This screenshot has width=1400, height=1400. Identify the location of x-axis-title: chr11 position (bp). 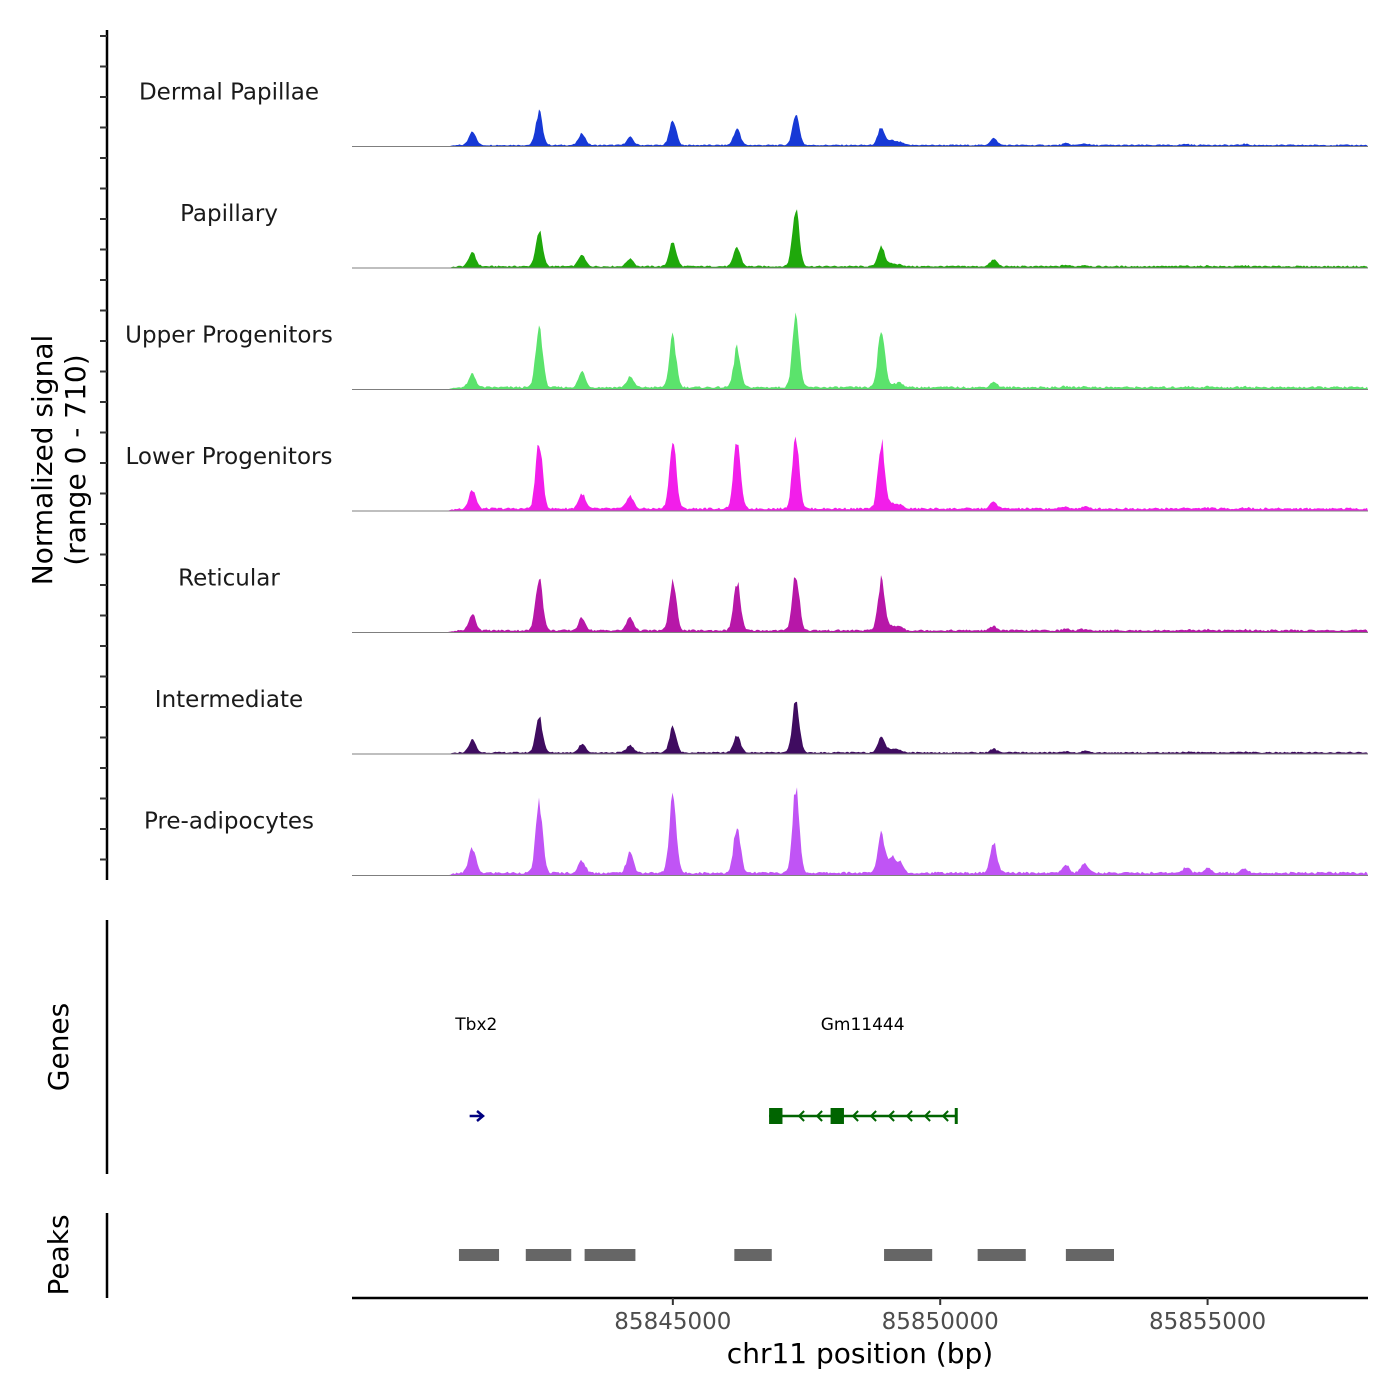
(860, 1353).